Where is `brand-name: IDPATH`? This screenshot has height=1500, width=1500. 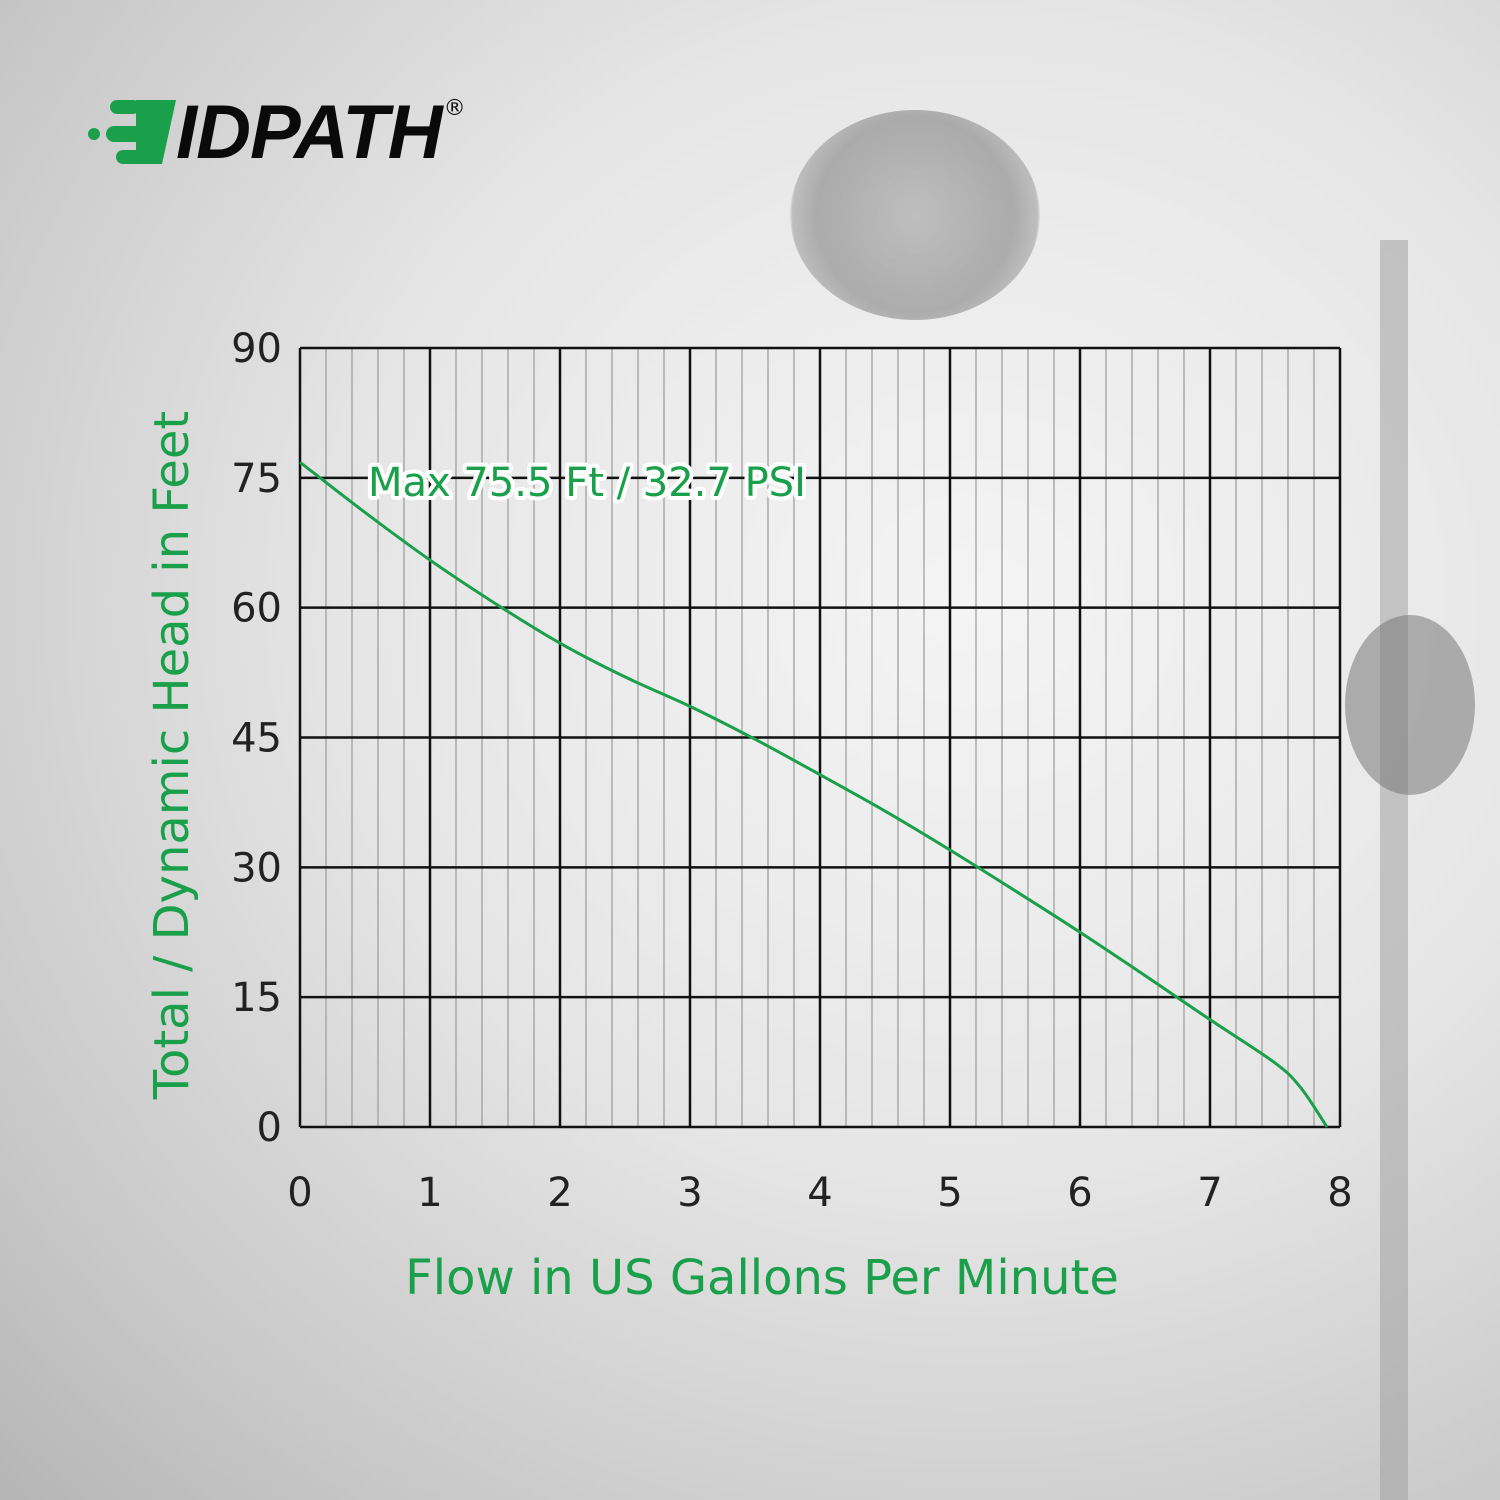
brand-name: IDPATH is located at coordinates (309, 132).